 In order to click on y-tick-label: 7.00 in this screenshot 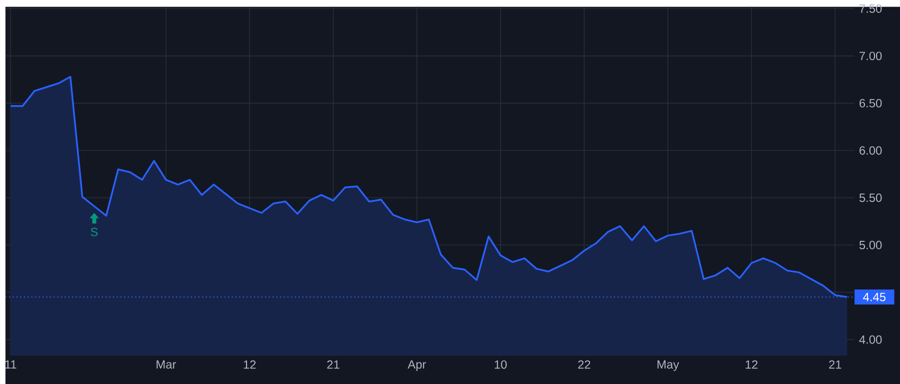, I will do `click(871, 55)`.